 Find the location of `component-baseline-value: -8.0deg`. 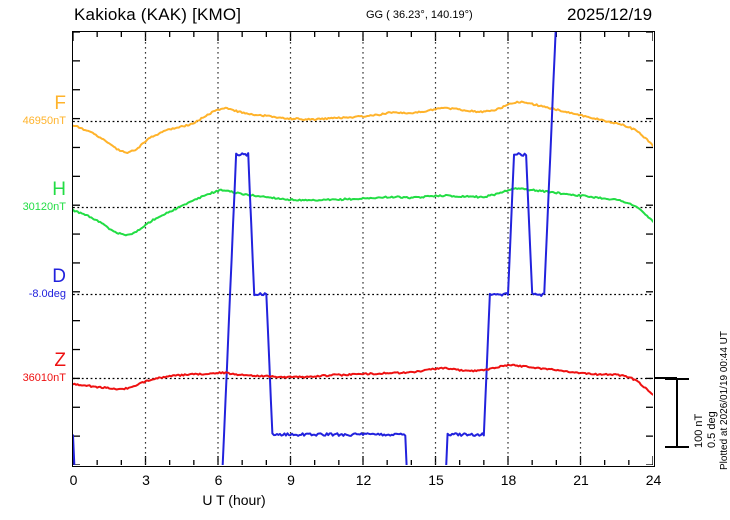

component-baseline-value: -8.0deg is located at coordinates (47, 294).